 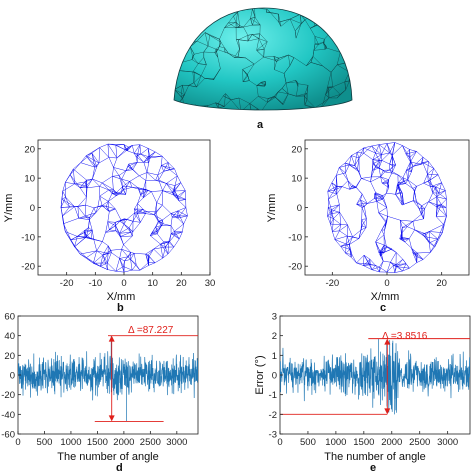 What do you see at coordinates (260, 125) in the screenshot?
I see `panel-a-label: a` at bounding box center [260, 125].